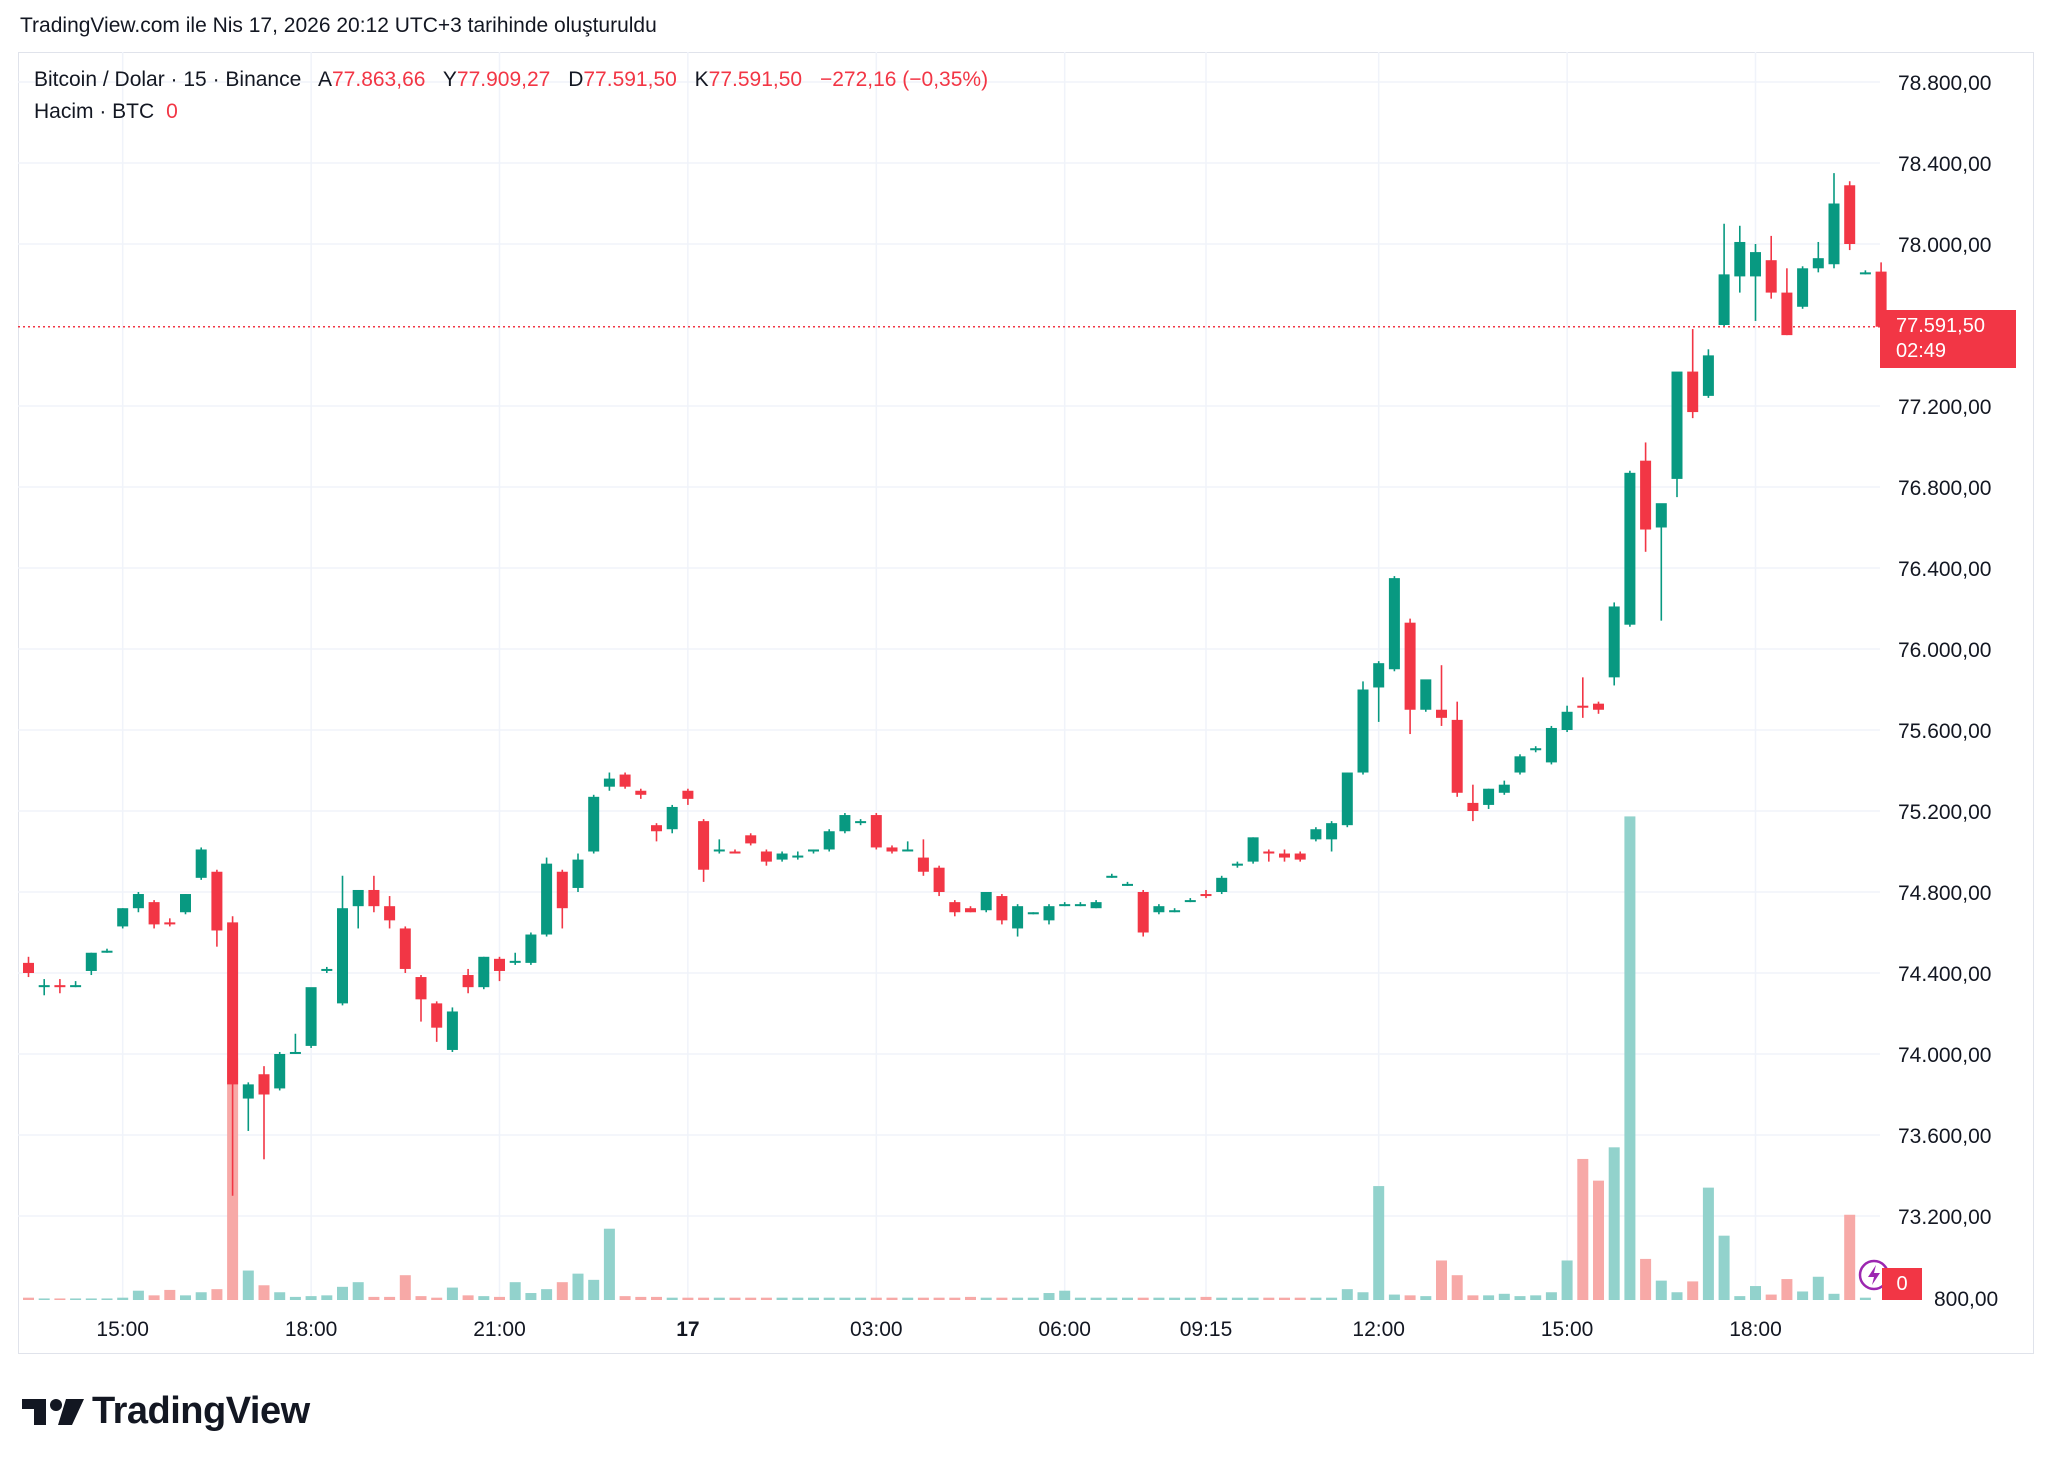 The height and width of the screenshot is (1466, 2048). Describe the element at coordinates (166, 1411) in the screenshot. I see `tradingview-brand: TradingView` at that location.